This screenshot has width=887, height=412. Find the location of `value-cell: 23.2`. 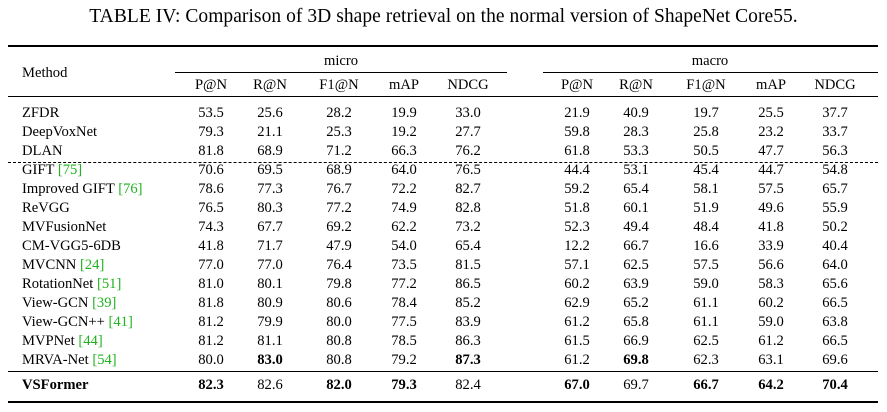

value-cell: 23.2 is located at coordinates (771, 132).